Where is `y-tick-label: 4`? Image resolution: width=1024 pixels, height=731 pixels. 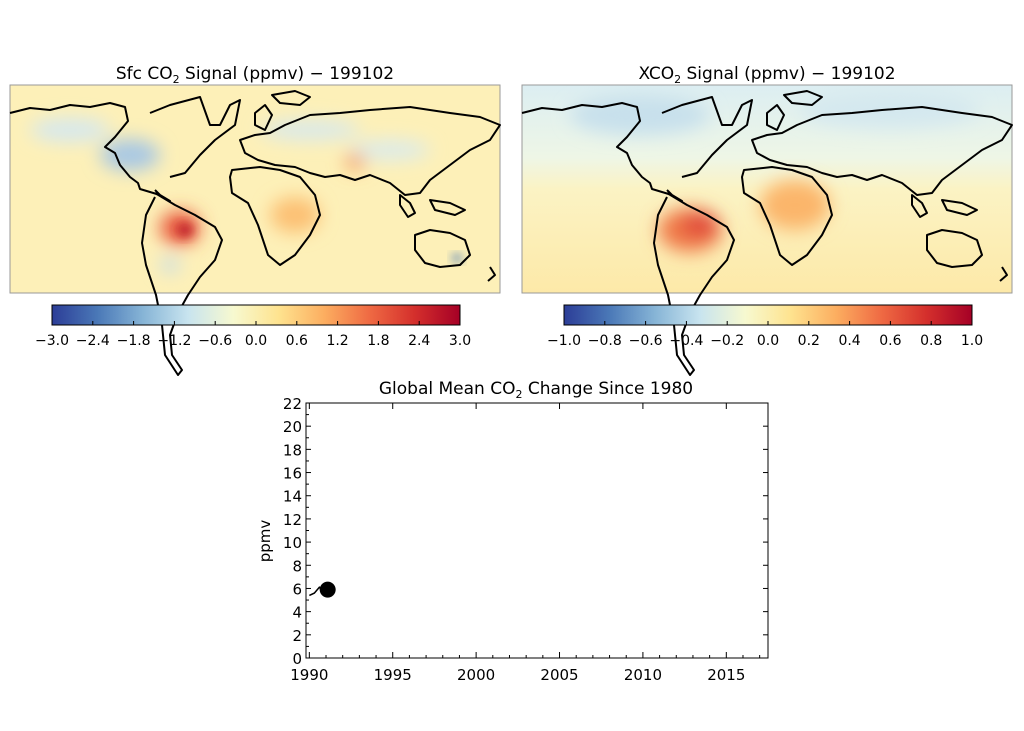
y-tick-label: 4 is located at coordinates (297, 613).